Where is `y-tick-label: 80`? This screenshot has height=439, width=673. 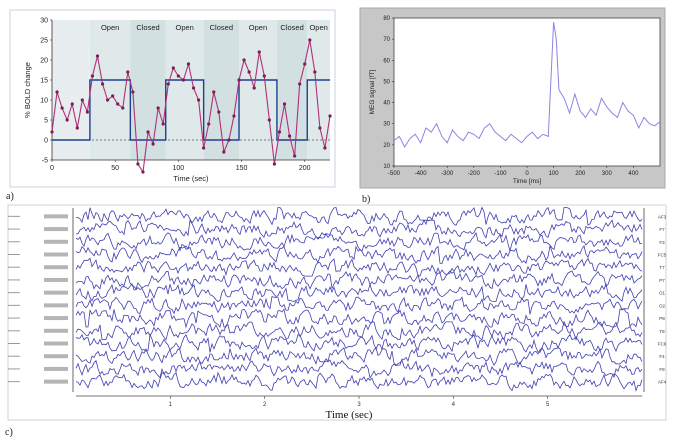 y-tick-label: 80 is located at coordinates (386, 19).